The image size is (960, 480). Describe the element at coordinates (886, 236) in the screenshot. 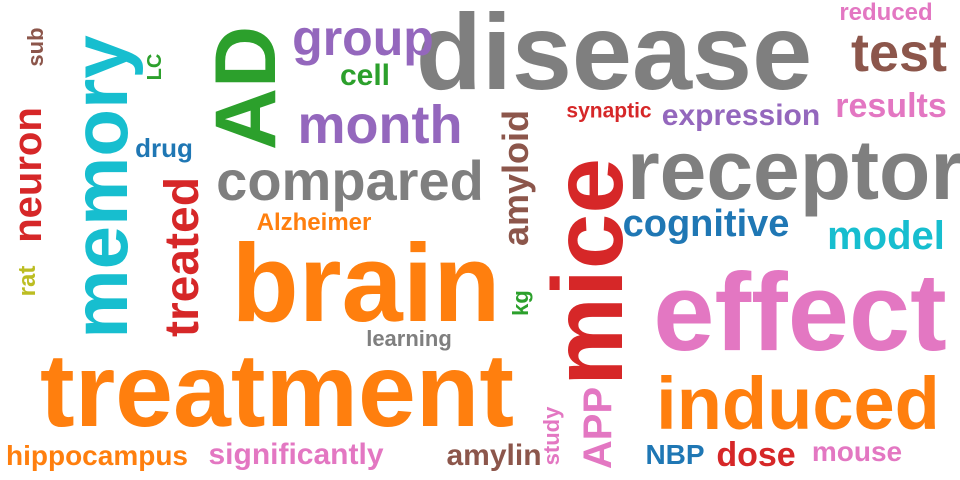

I see `word-model: model` at that location.